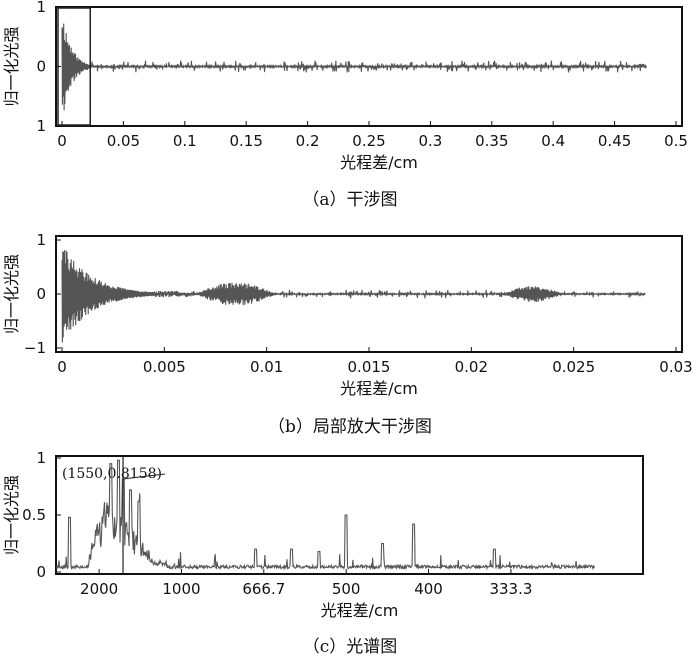 This screenshot has width=700, height=661. I want to click on x-tick-label: 0.02, so click(471, 367).